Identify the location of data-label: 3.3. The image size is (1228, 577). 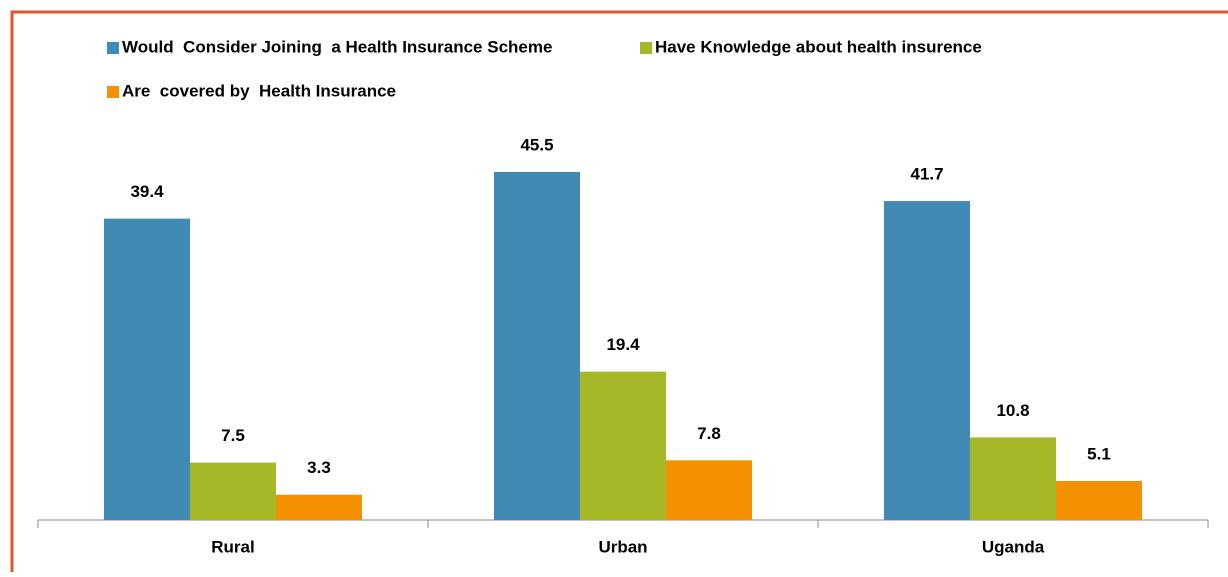
(319, 467).